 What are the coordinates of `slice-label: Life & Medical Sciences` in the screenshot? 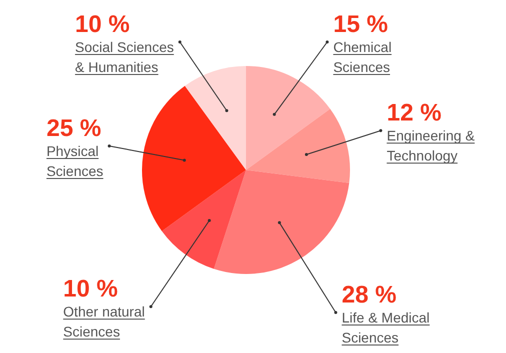 It's located at (386, 327).